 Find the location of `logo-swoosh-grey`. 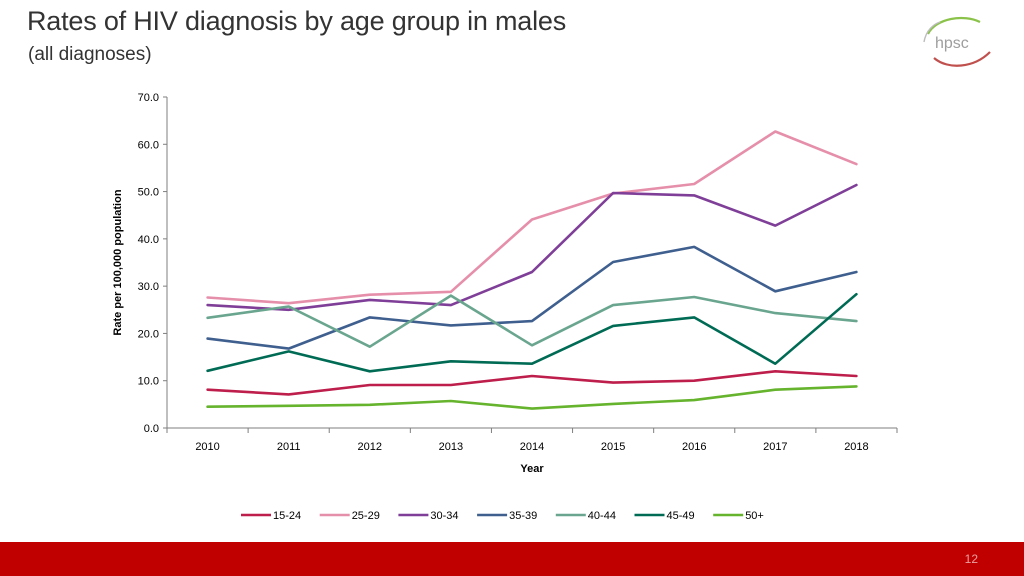

logo-swoosh-grey is located at coordinates (932, 32).